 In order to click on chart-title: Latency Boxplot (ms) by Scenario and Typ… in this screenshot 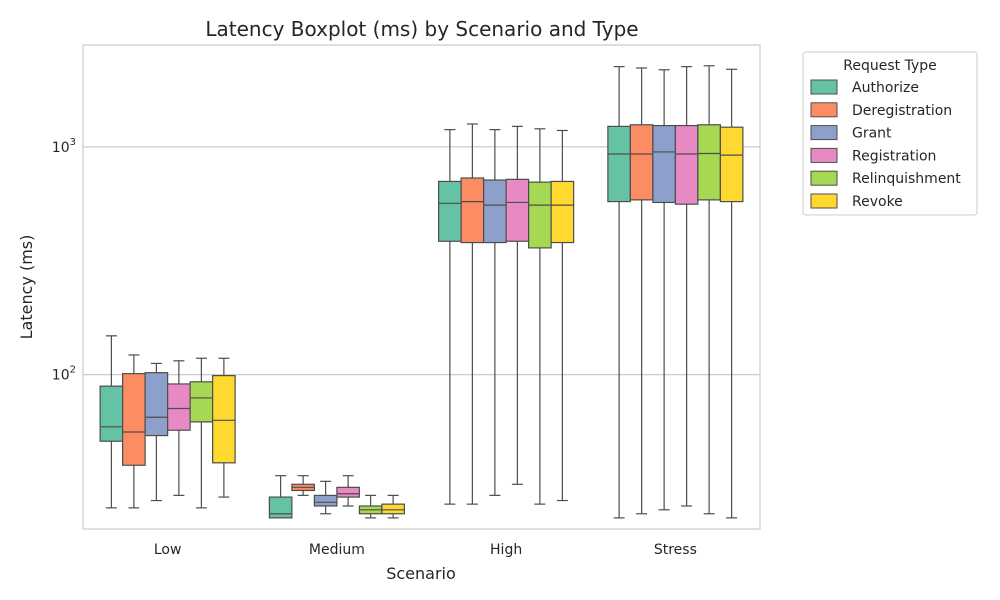, I will do `click(421, 29)`.